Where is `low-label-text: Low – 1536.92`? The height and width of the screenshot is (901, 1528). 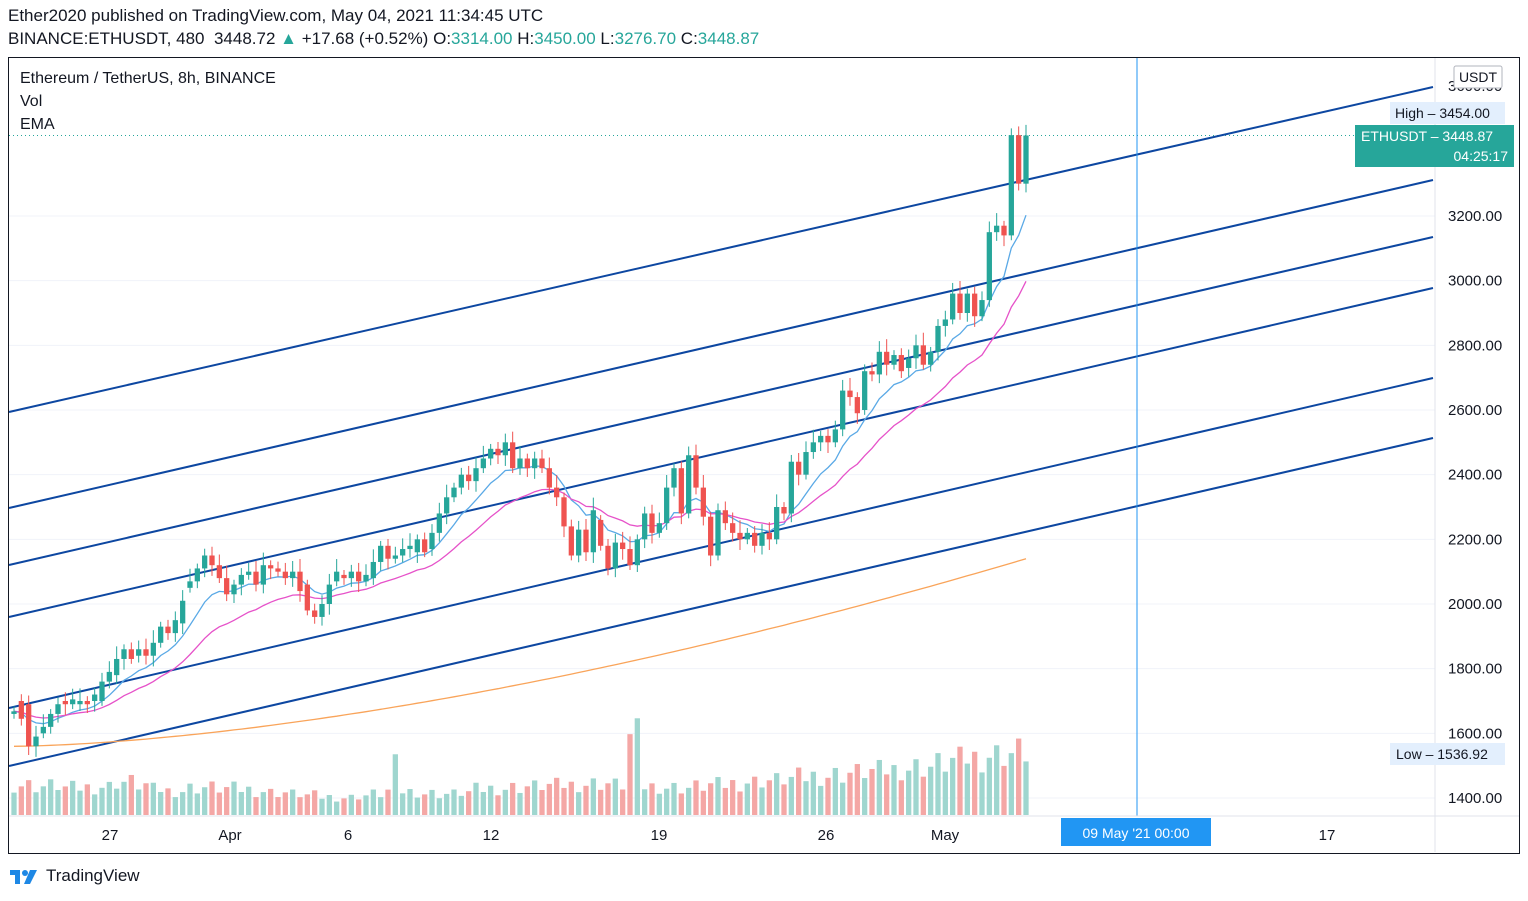 low-label-text: Low – 1536.92 is located at coordinates (1442, 754).